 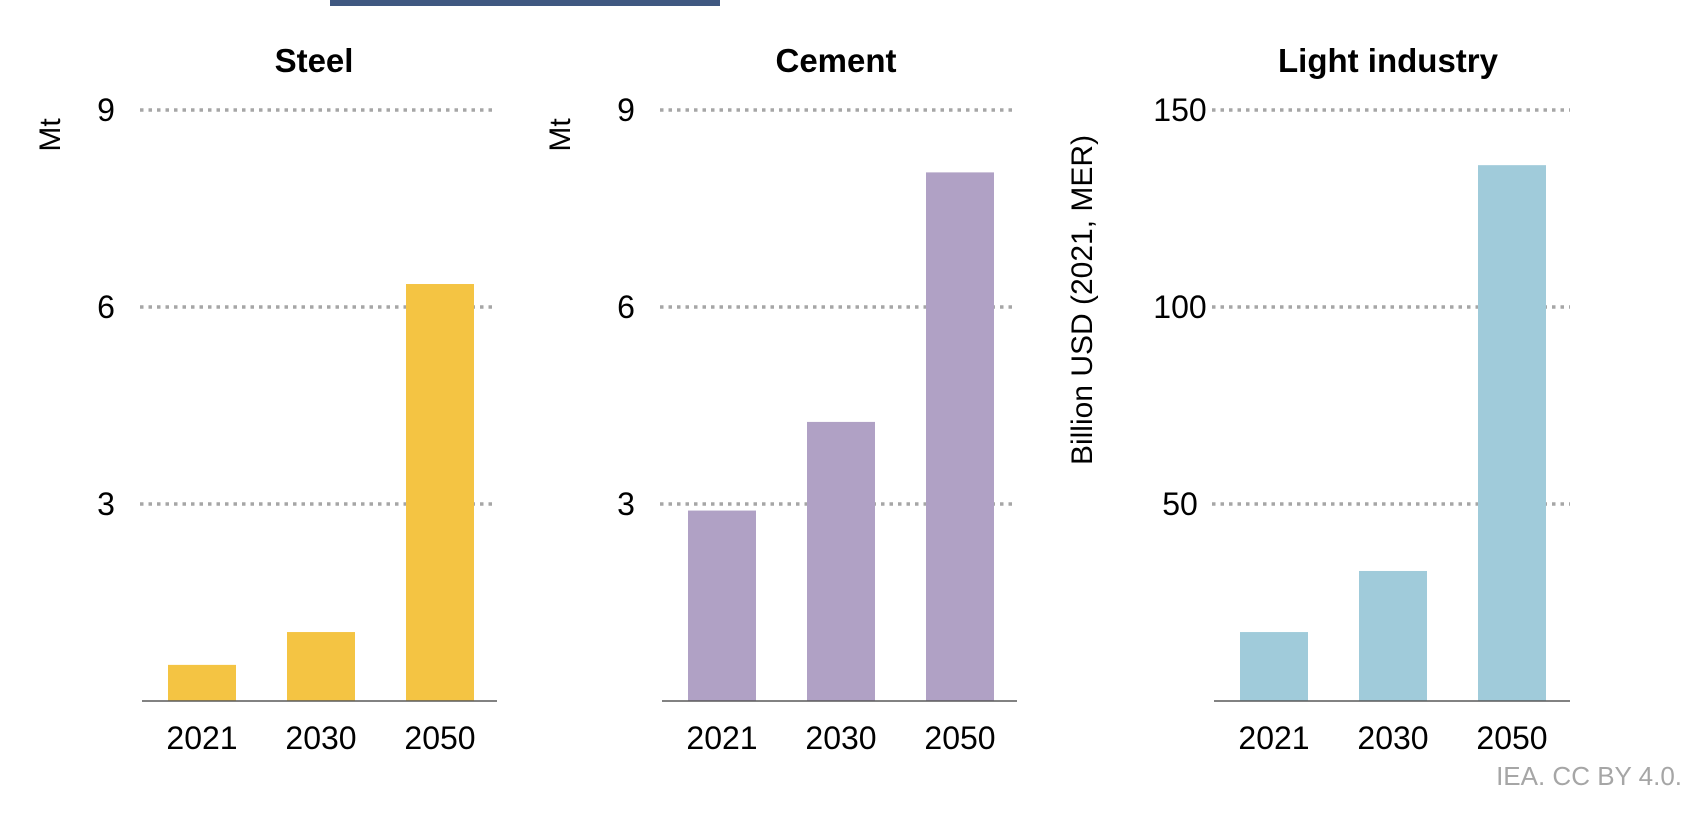 What do you see at coordinates (1180, 504) in the screenshot?
I see `y-tick-label: 50` at bounding box center [1180, 504].